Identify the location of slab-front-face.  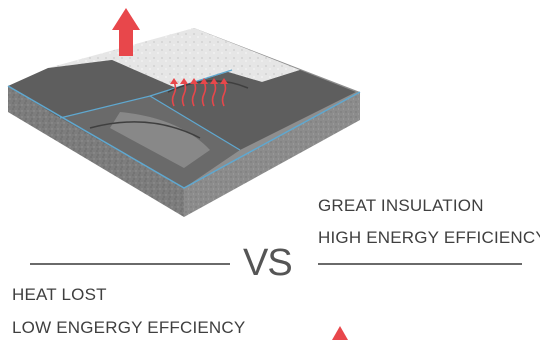
(96, 151).